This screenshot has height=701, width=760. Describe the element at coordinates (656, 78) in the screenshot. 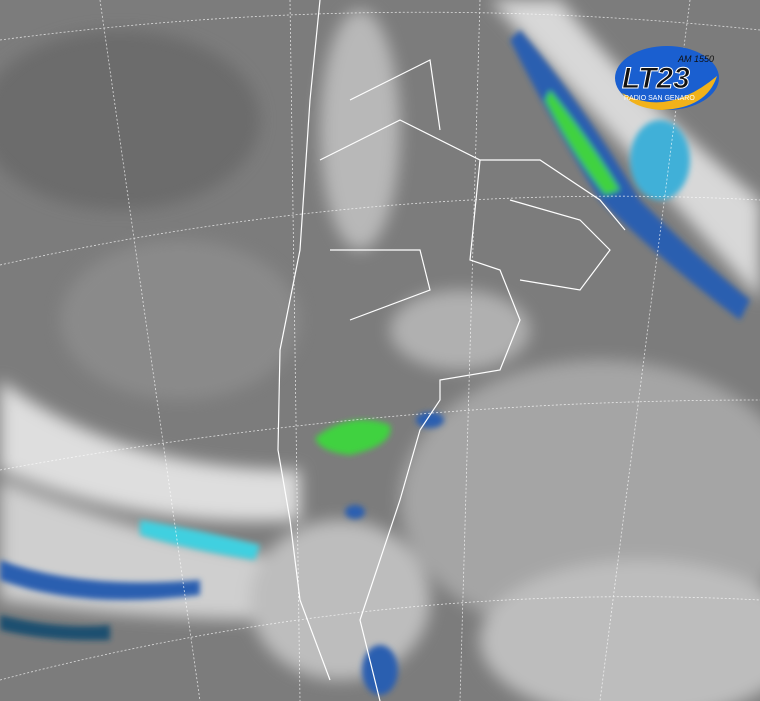

I see `logo-name: LT23` at that location.